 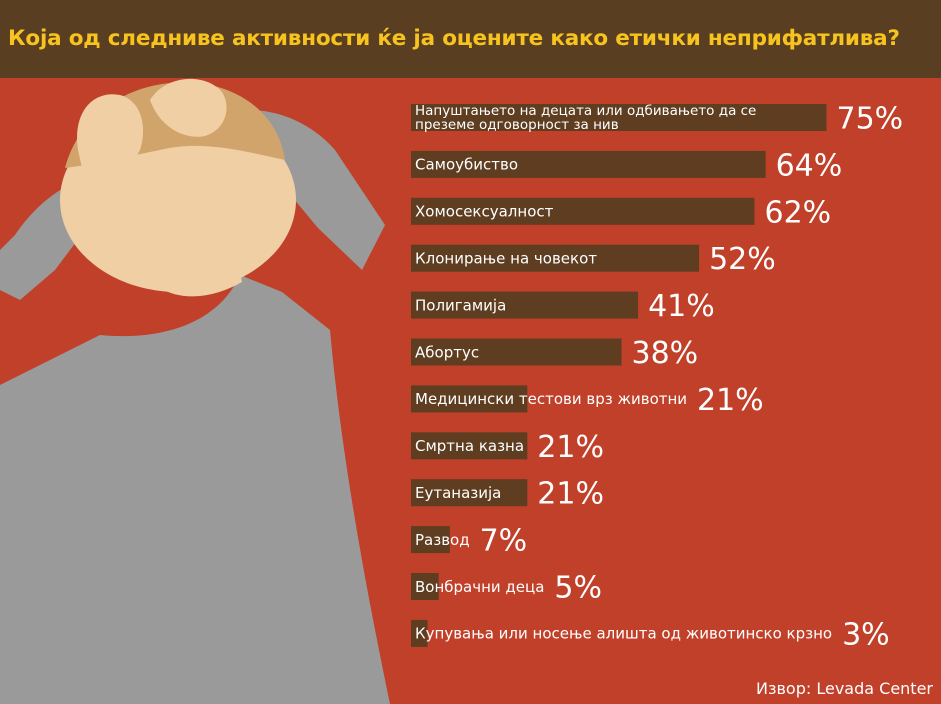 I want to click on value-label-6: 21%, so click(x=730, y=400).